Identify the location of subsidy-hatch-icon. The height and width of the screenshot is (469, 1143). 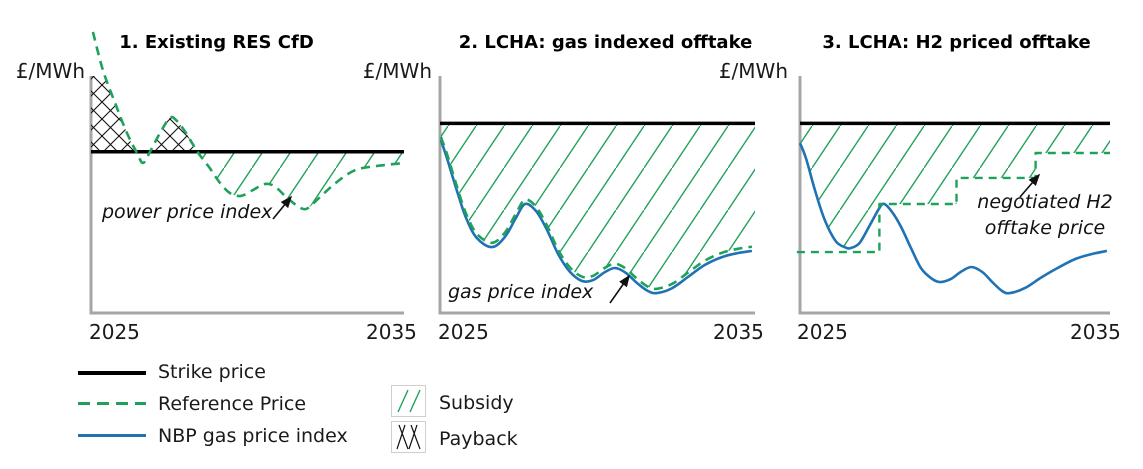
(409, 401).